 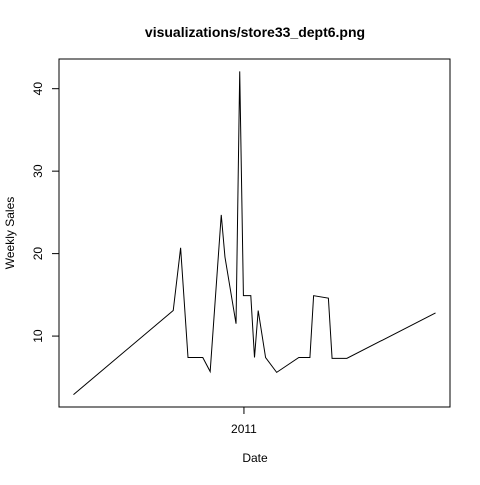 I want to click on y-tick-label: 30, so click(x=38, y=171).